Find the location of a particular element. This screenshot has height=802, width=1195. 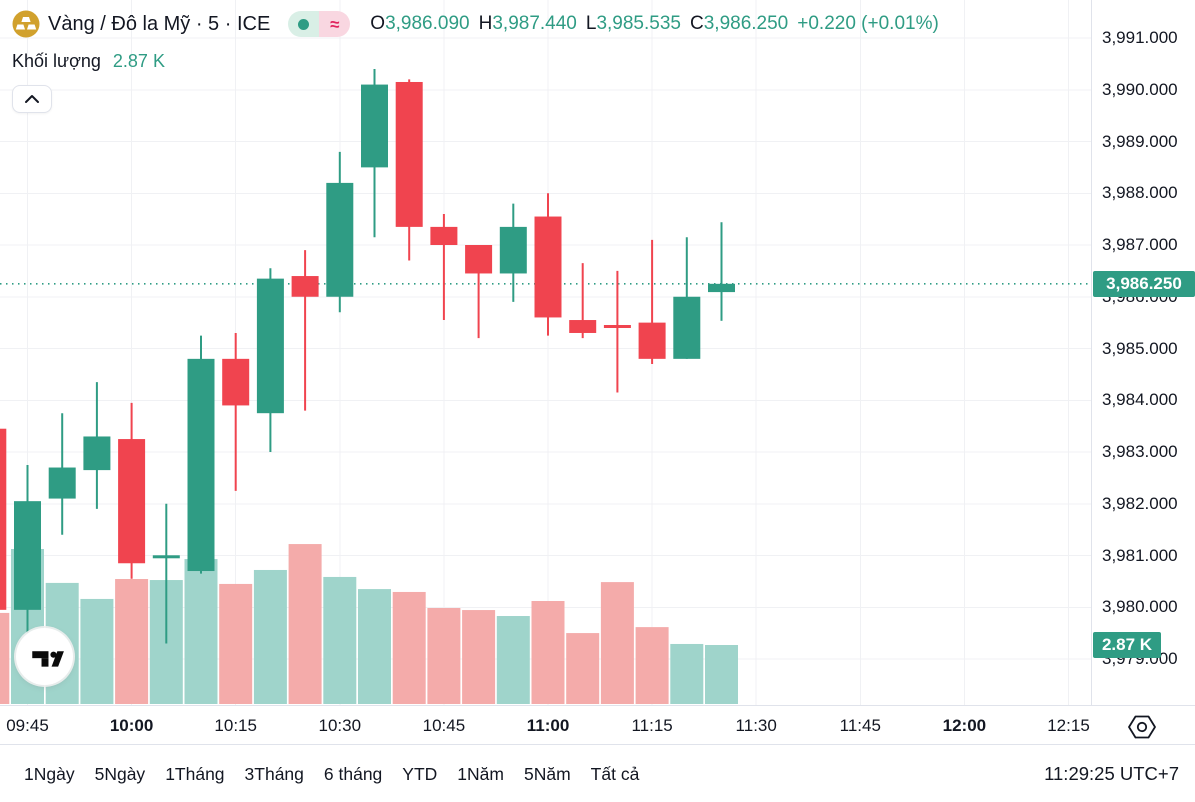

time-axis-label: 10:15 is located at coordinates (235, 725).